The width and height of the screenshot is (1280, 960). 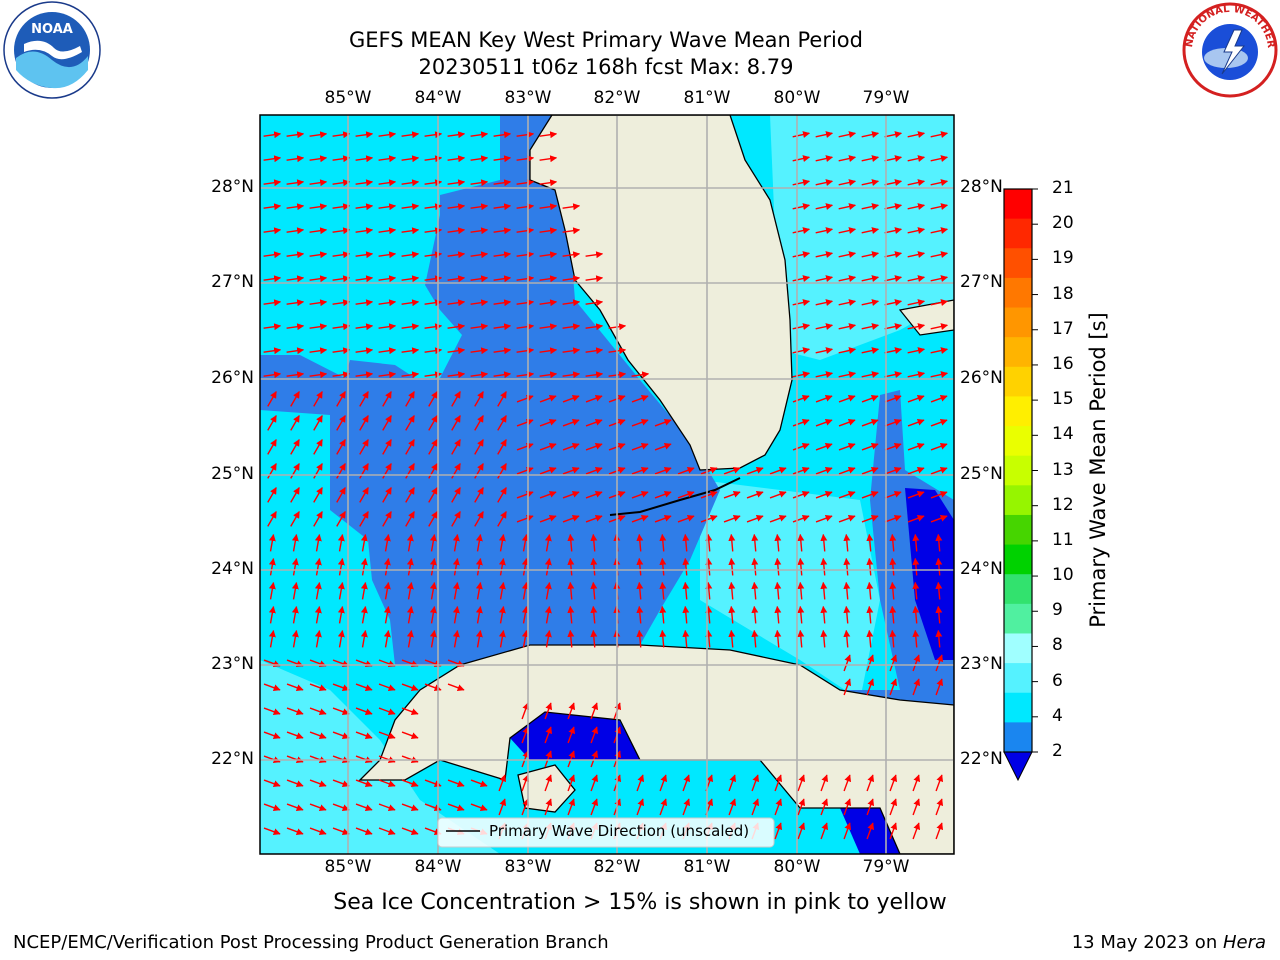 What do you see at coordinates (1057, 751) in the screenshot?
I see `colorbar-tick-label: 2` at bounding box center [1057, 751].